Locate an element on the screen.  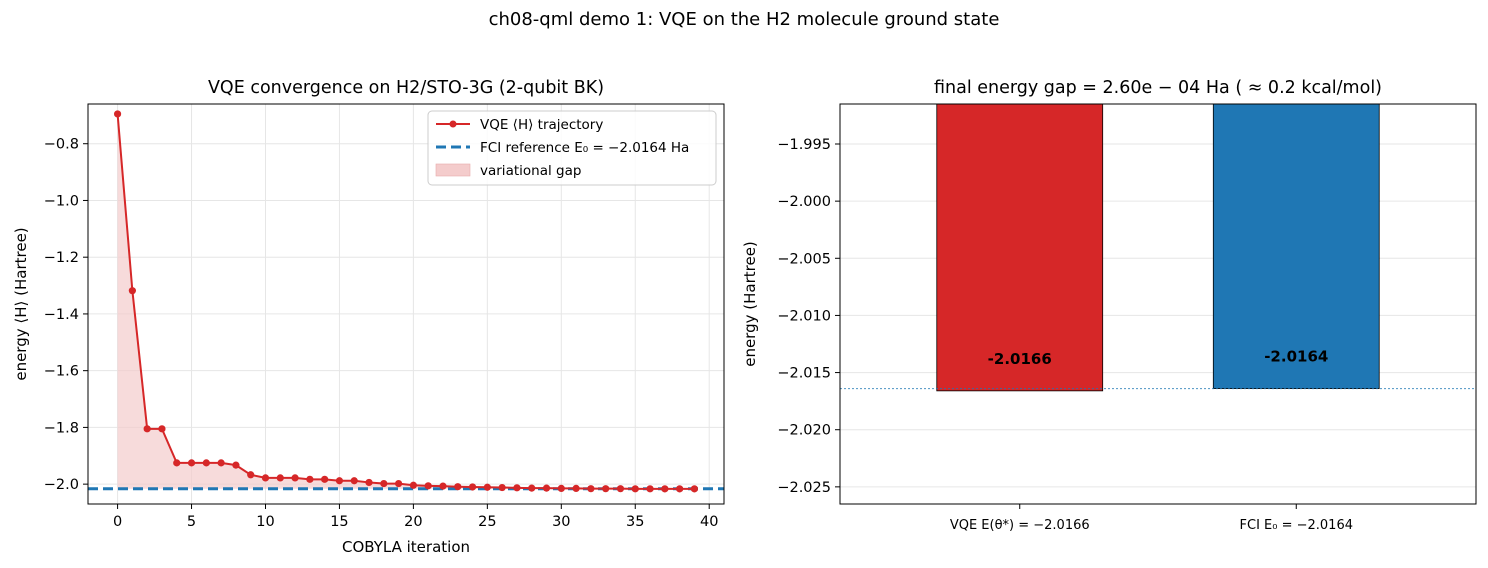
bar-value-label: -2.0164 is located at coordinates (1296, 357).